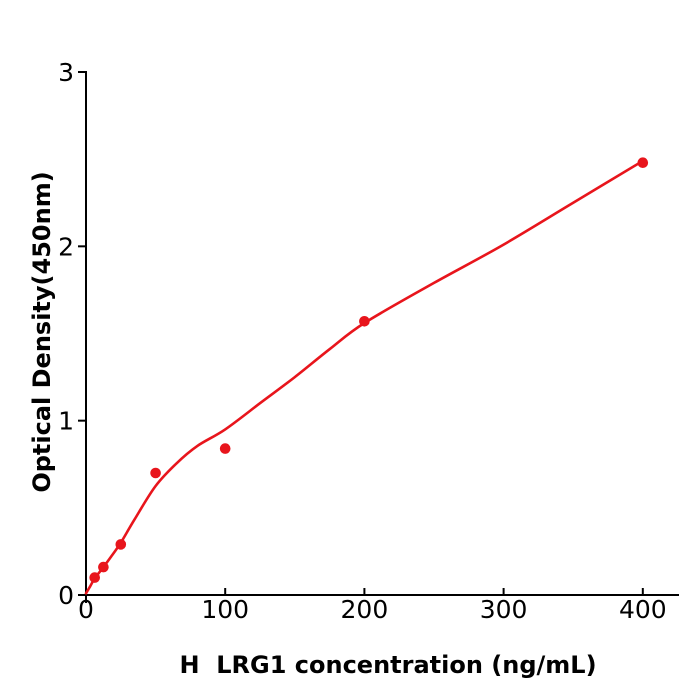 The height and width of the screenshot is (700, 700). What do you see at coordinates (86, 609) in the screenshot?
I see `x-tick-label: 0` at bounding box center [86, 609].